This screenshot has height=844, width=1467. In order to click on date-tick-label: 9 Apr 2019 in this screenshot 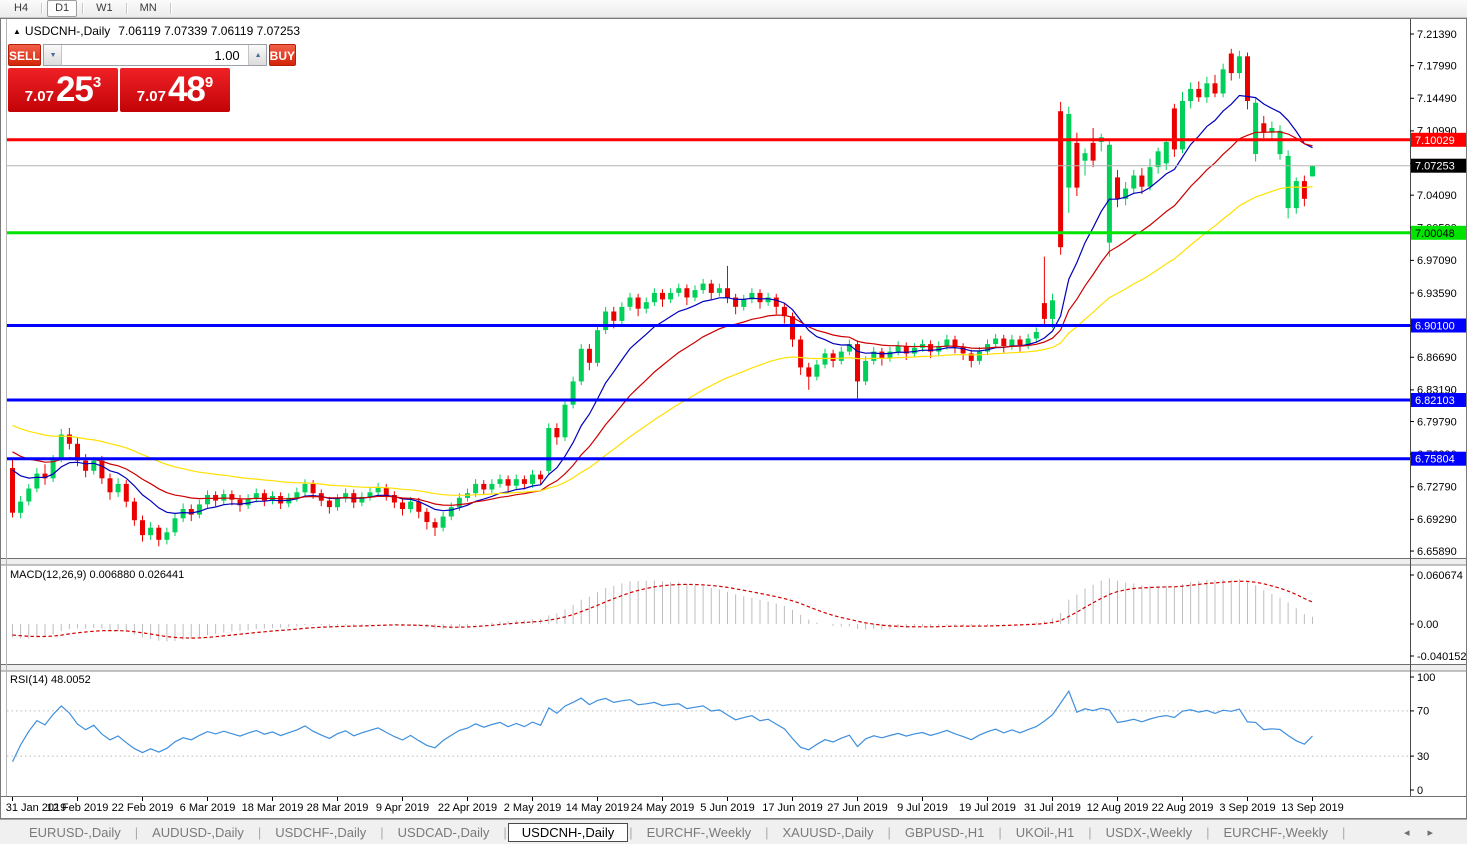, I will do `click(402, 808)`.